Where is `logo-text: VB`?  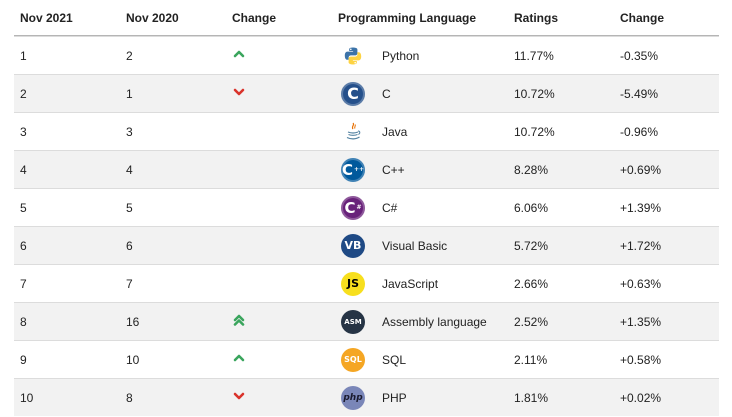
logo-text: VB is located at coordinates (353, 245).